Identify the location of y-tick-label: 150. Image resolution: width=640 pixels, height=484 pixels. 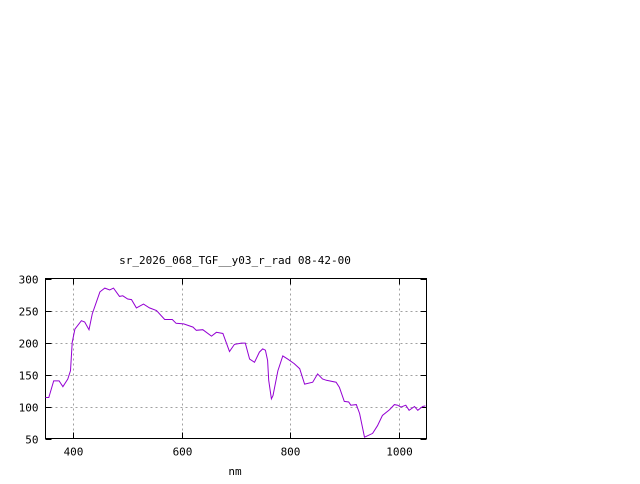
(29, 376).